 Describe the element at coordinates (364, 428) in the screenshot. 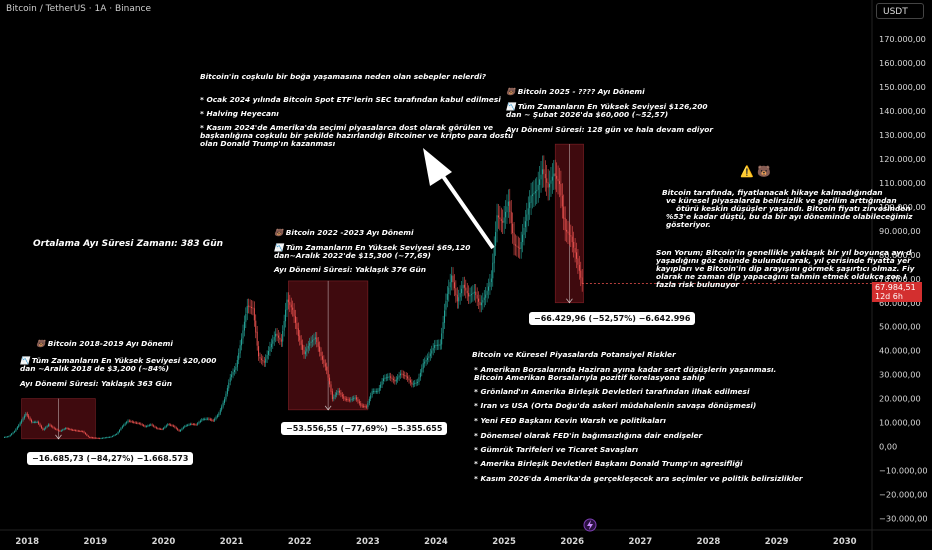

I see `measure-2022: −53.556,55 (−77,69%) −5.355.655` at that location.